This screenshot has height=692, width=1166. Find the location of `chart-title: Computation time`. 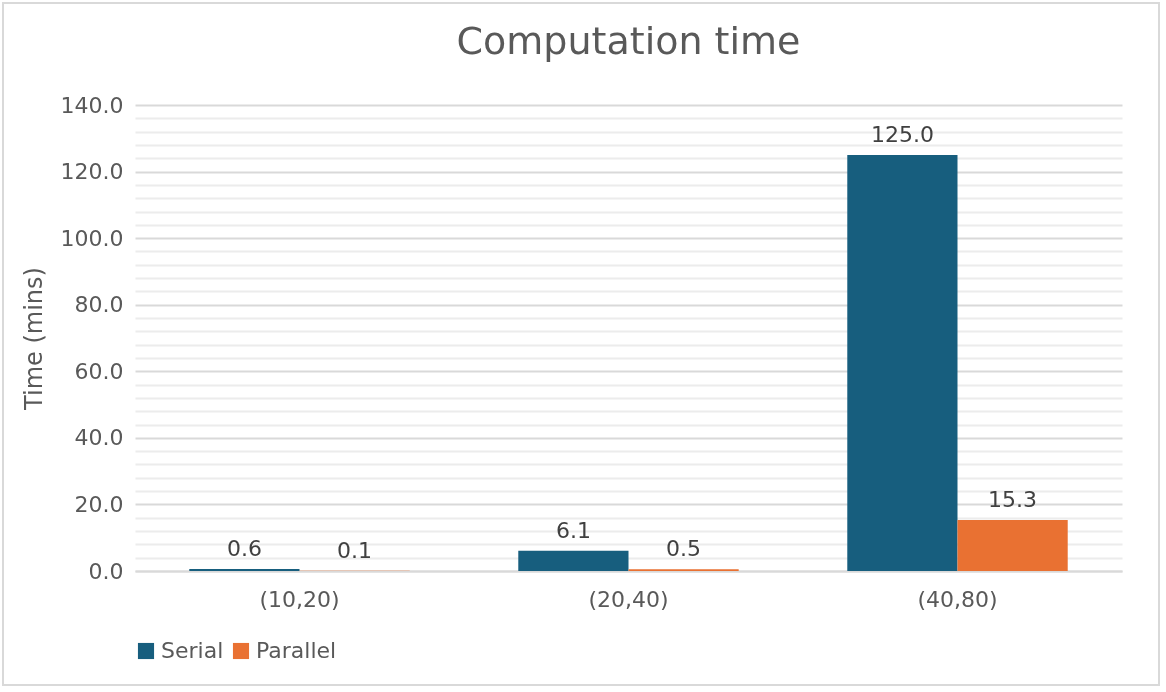

chart-title: Computation time is located at coordinates (628, 41).